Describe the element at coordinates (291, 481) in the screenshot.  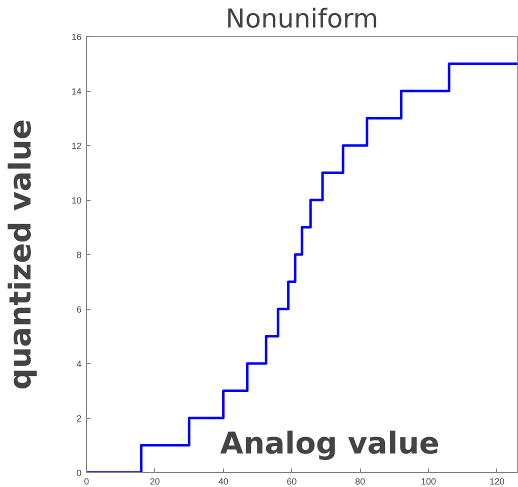
I see `x-tick-label: 60` at that location.